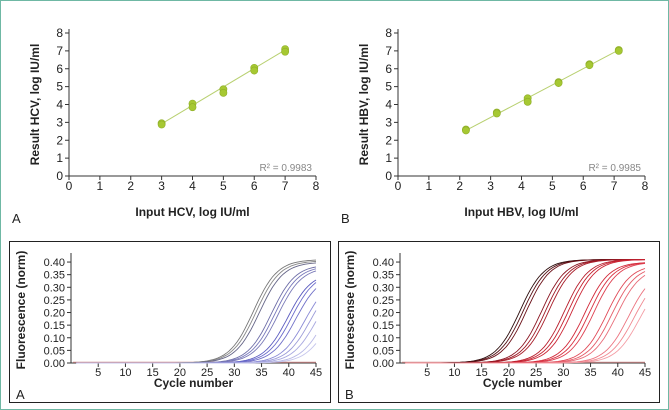 This screenshot has width=669, height=410. What do you see at coordinates (285, 168) in the screenshot?
I see `r-squared-annotation: R² = 0.9983` at bounding box center [285, 168].